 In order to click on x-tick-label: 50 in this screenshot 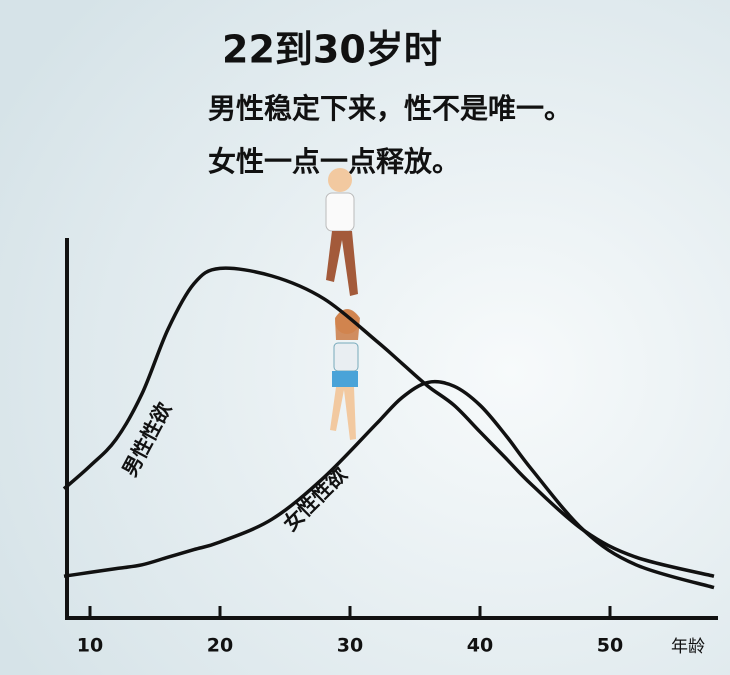, I will do `click(610, 646)`.